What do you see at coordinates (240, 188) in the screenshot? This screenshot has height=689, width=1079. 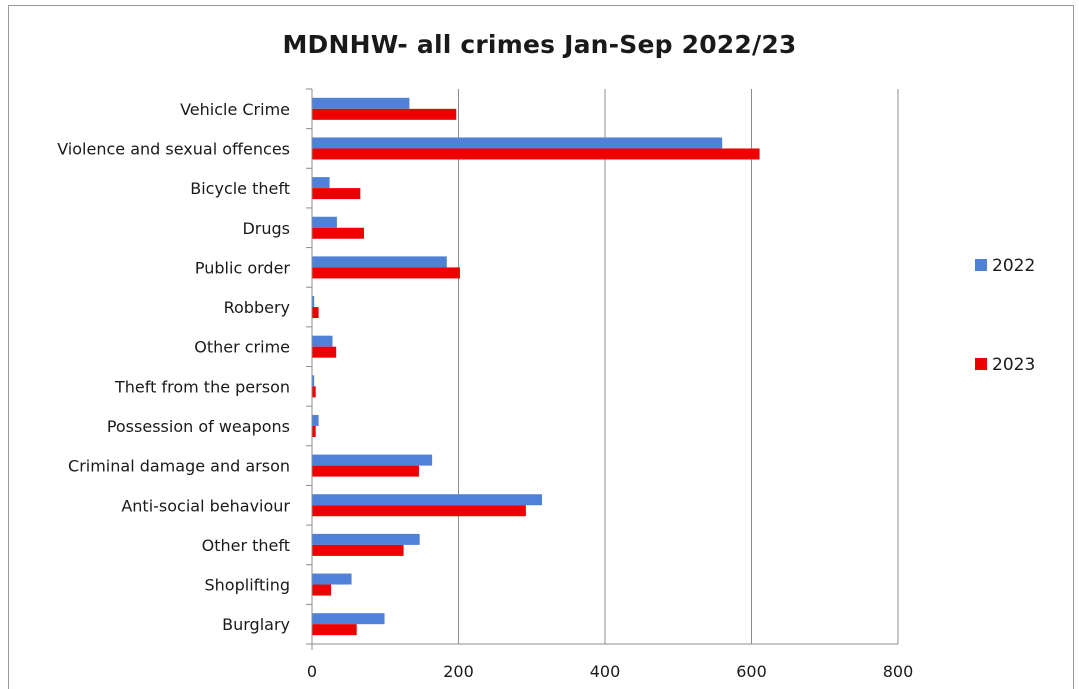 I see `category-label: Bicycle theft` at bounding box center [240, 188].